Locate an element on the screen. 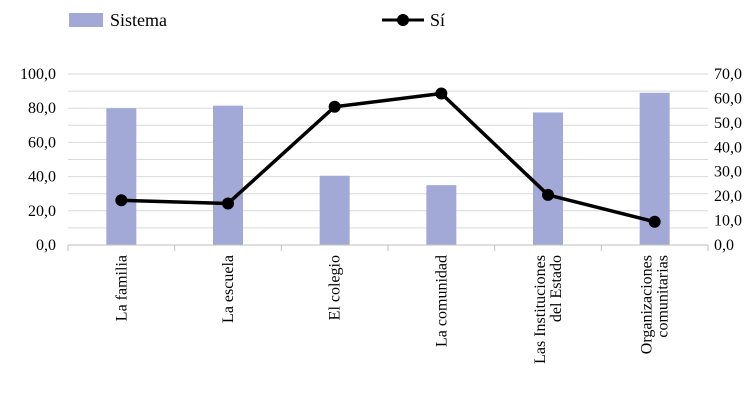 Image resolution: width=753 pixels, height=395 pixels. right-y-tick-label: 40,0 is located at coordinates (728, 147).